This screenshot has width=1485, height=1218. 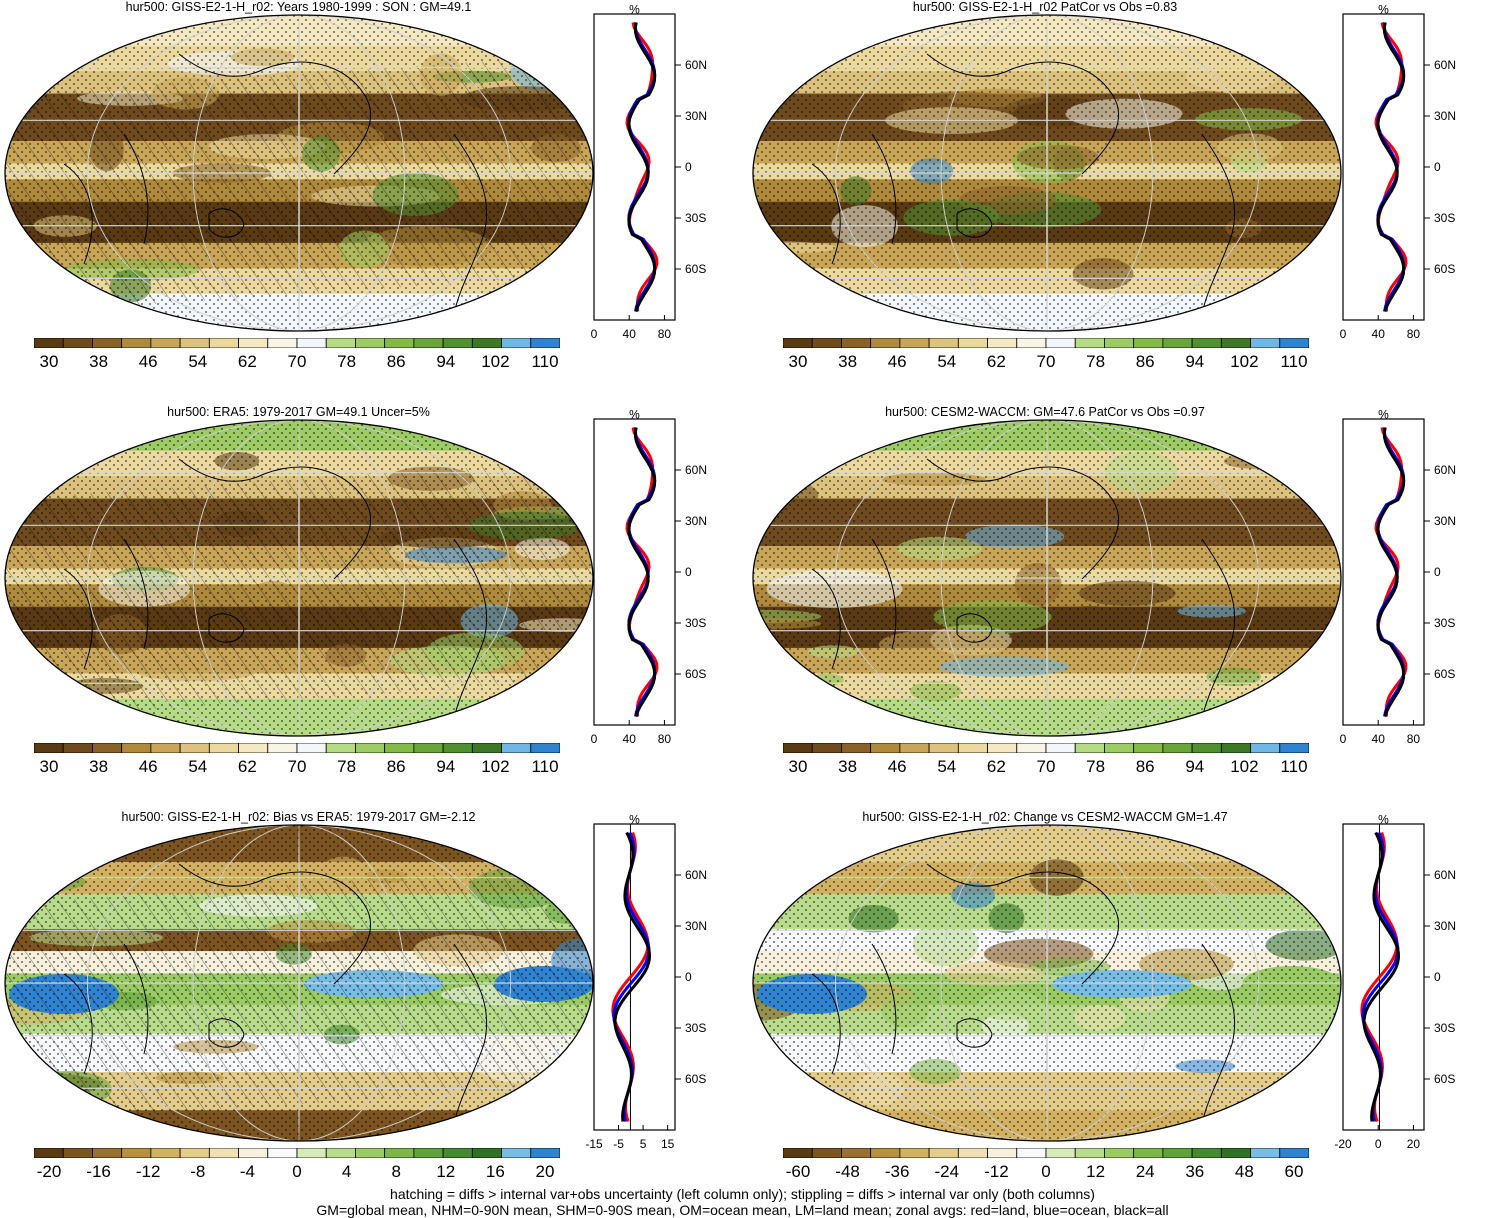 What do you see at coordinates (1145, 1171) in the screenshot?
I see `colorbar-tick-label: 24` at bounding box center [1145, 1171].